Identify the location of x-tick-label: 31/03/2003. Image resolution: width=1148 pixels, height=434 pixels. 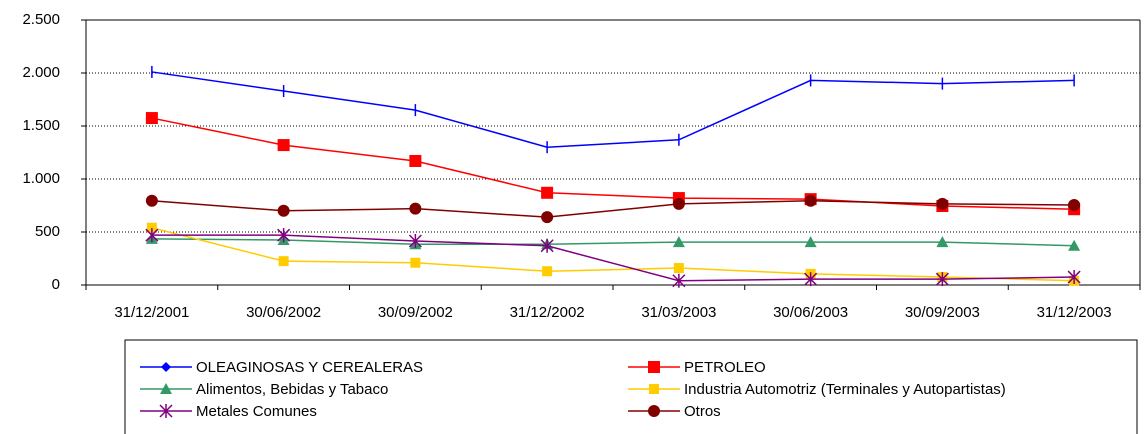
(678, 312).